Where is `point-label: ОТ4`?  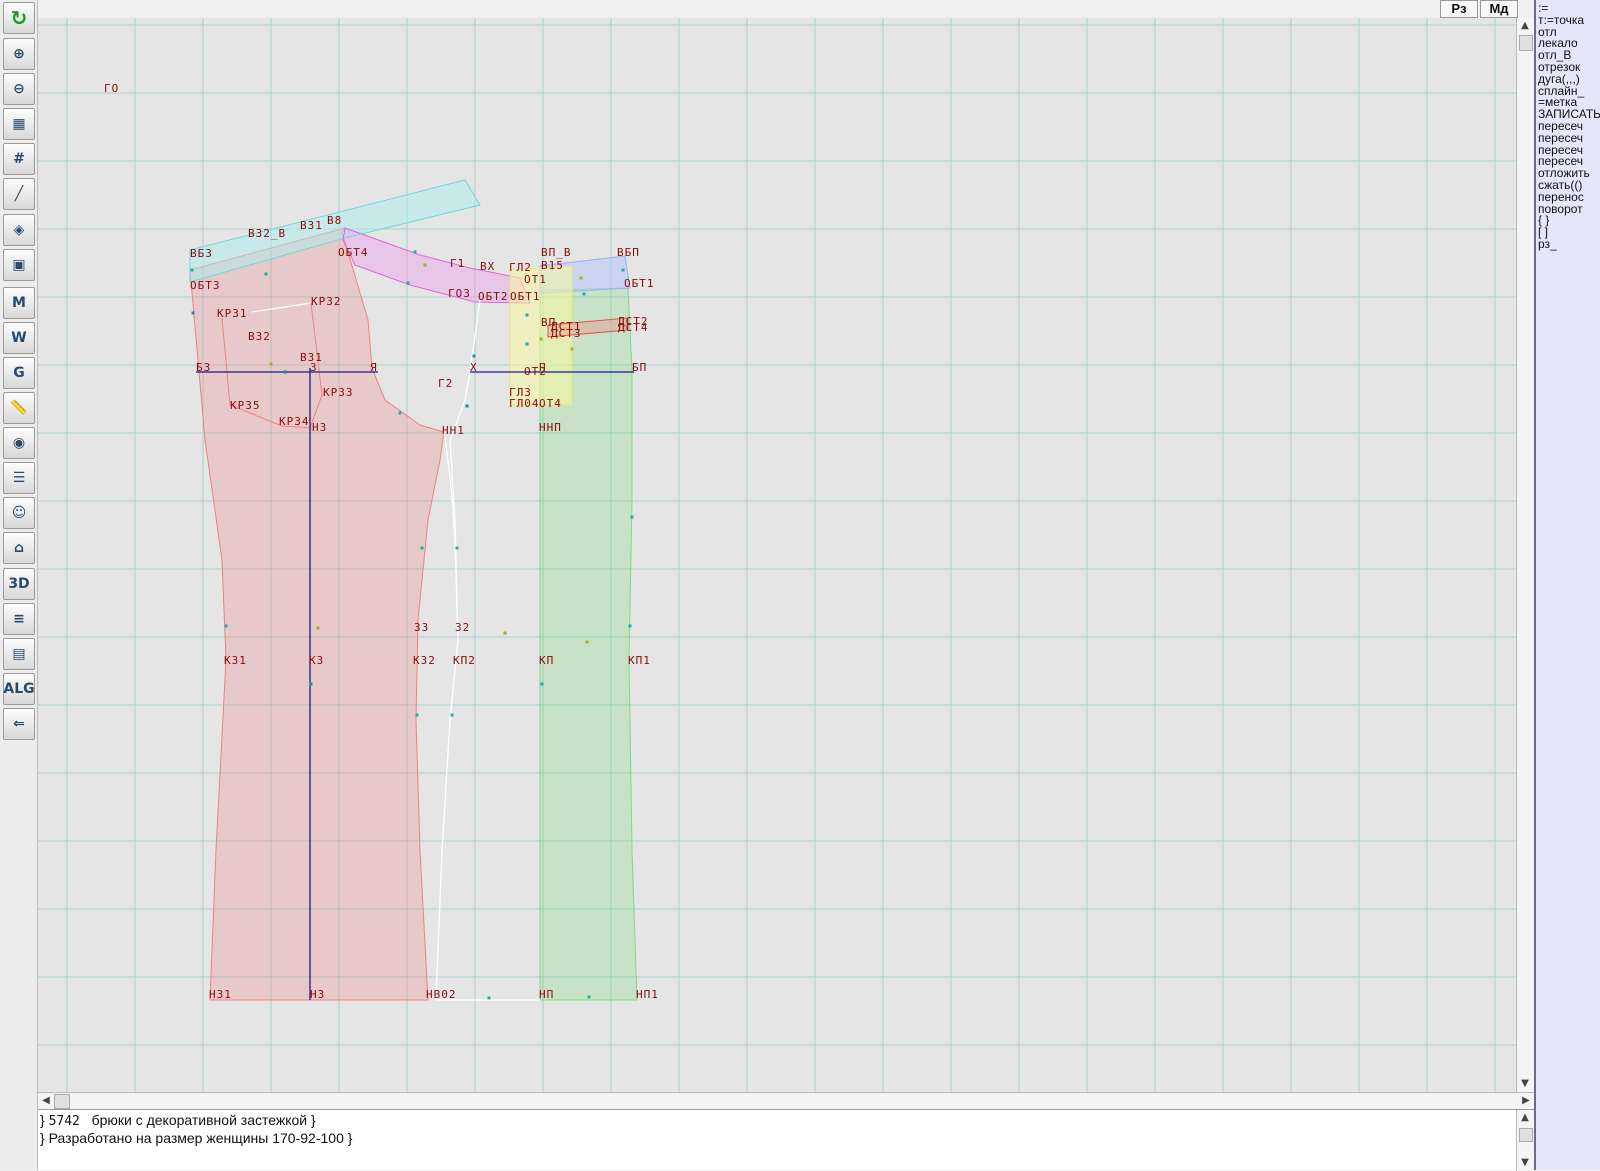 point-label: ОТ4 is located at coordinates (550, 403).